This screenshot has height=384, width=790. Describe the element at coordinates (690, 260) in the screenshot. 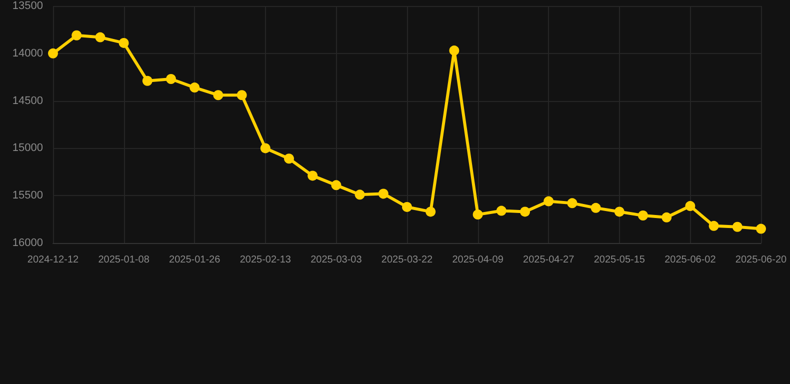

I see `x-tick-label: 2025-06-02` at that location.